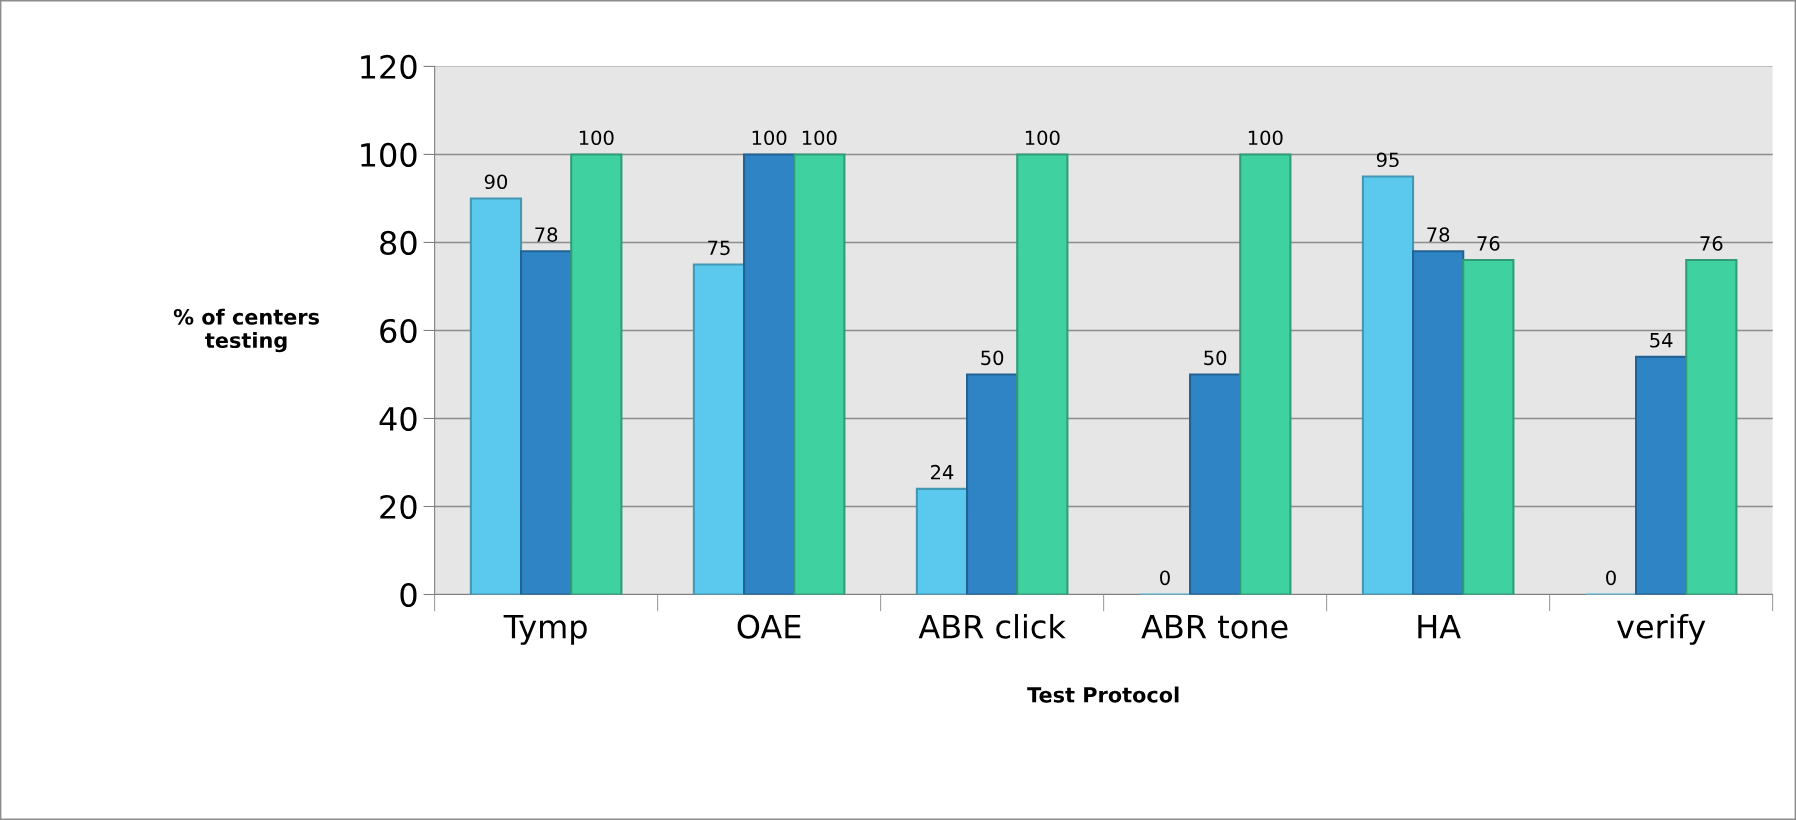 The height and width of the screenshot is (820, 1796). What do you see at coordinates (1387, 160) in the screenshot?
I see `data-label: 95` at bounding box center [1387, 160].